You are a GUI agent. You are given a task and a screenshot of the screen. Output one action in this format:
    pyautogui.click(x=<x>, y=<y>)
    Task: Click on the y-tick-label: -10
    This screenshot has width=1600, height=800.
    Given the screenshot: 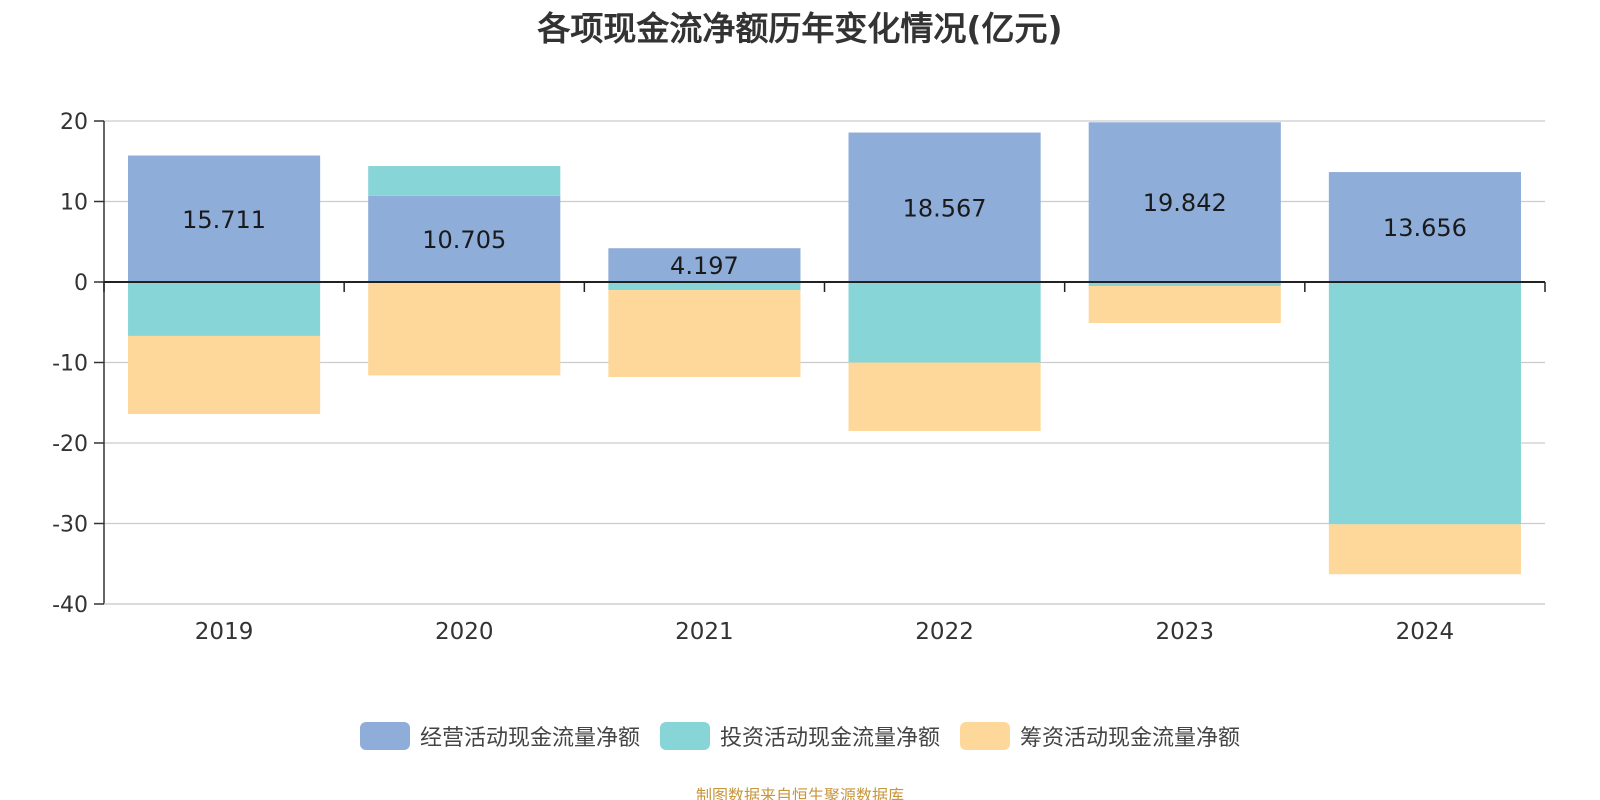 What is the action you would take?
    pyautogui.click(x=70, y=364)
    